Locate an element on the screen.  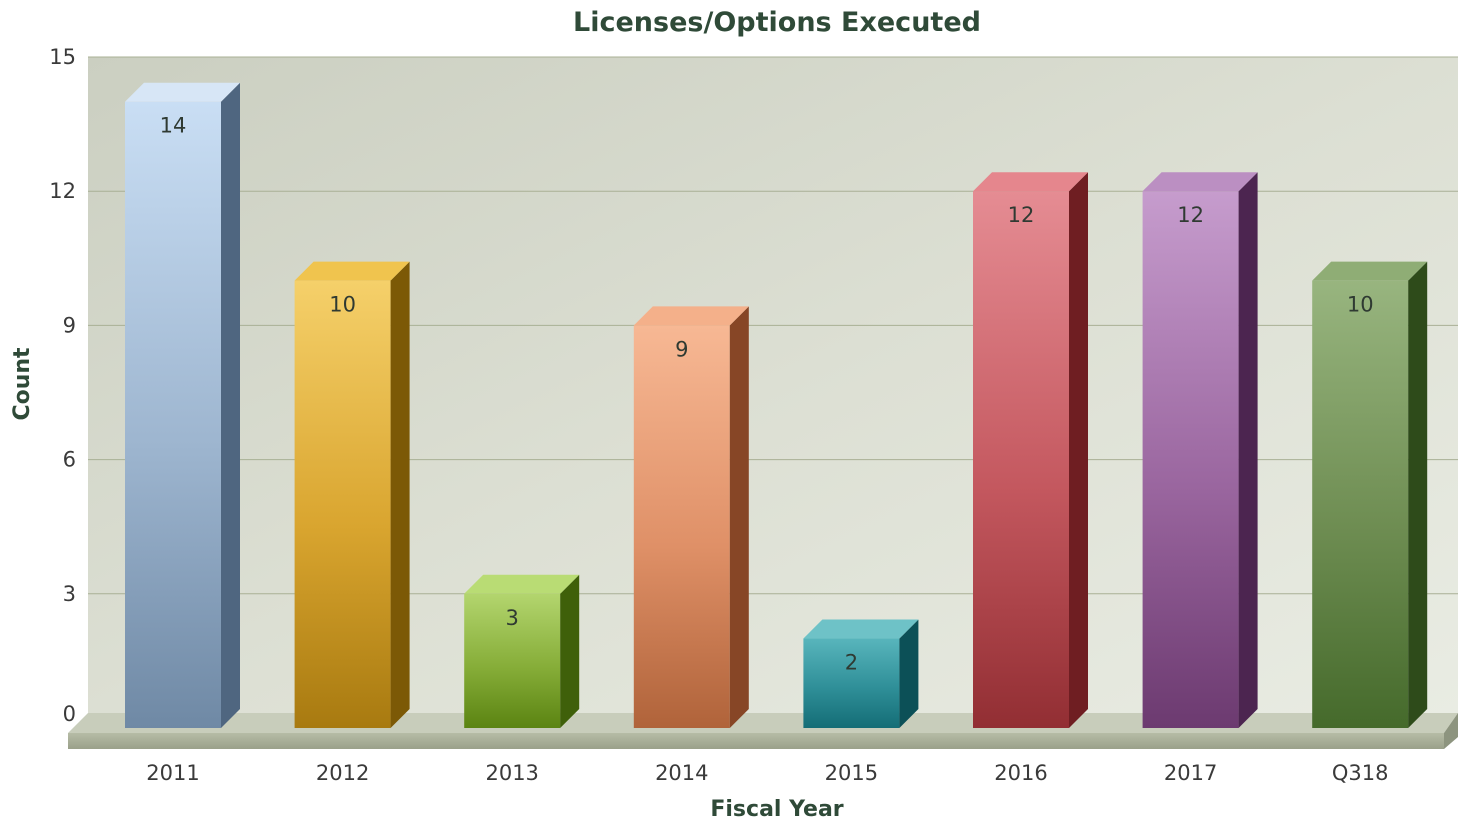
bar-2011: 14 is located at coordinates (182, 405).